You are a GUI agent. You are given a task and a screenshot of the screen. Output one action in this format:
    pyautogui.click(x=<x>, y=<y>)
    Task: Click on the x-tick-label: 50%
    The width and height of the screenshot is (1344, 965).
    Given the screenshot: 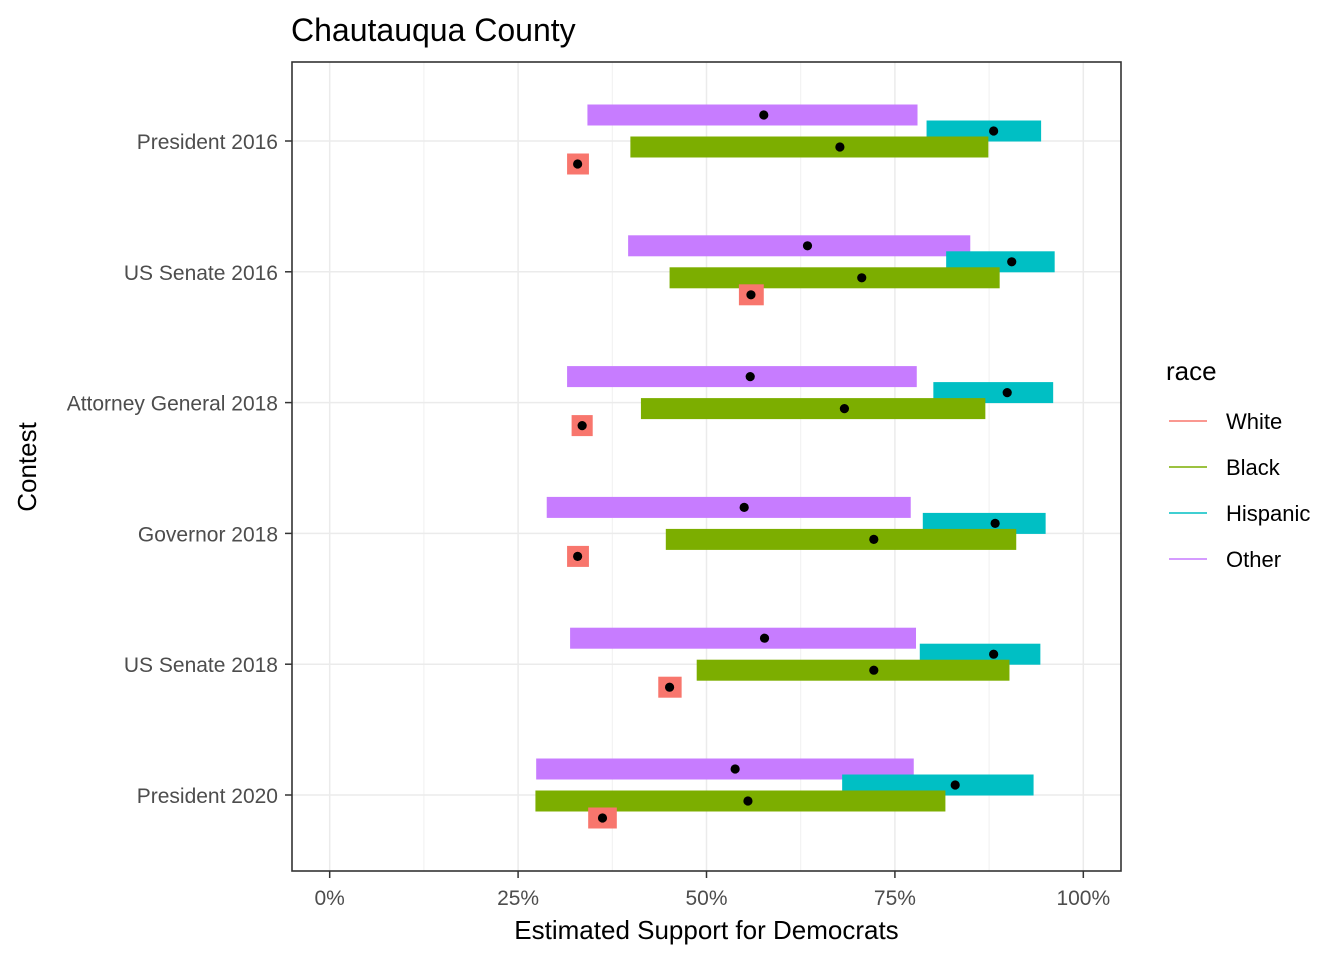 What is the action you would take?
    pyautogui.click(x=706, y=898)
    